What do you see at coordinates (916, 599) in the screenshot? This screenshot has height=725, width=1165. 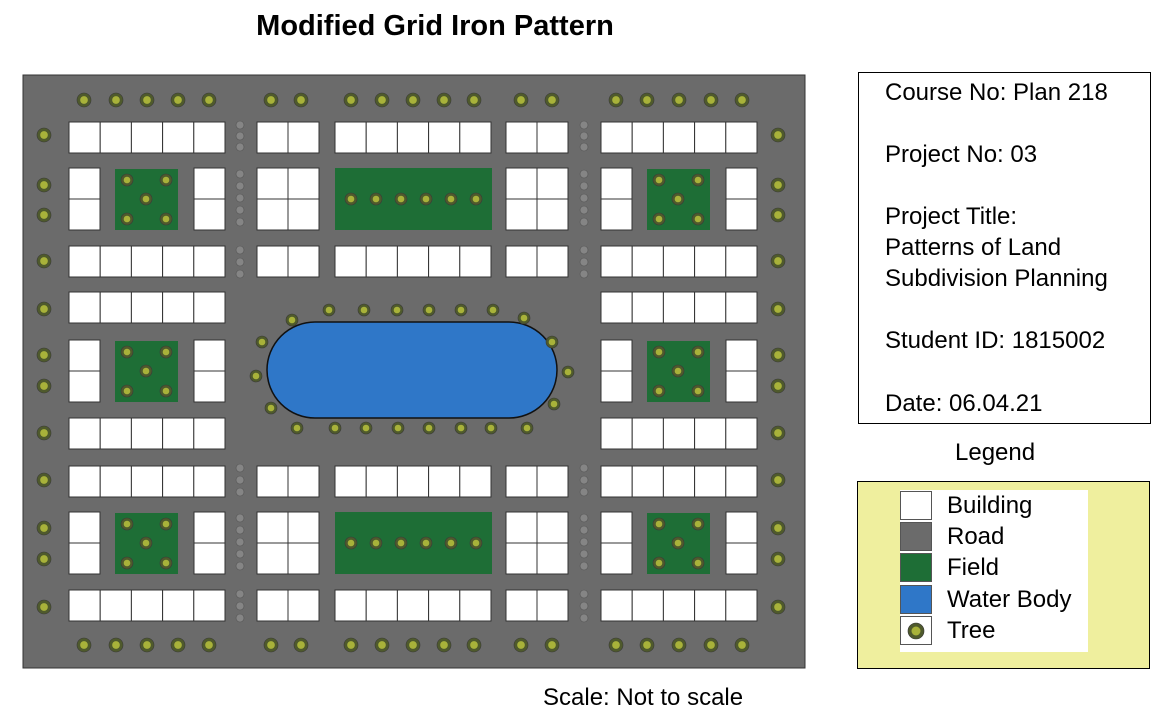 I see `water-body-swatch` at bounding box center [916, 599].